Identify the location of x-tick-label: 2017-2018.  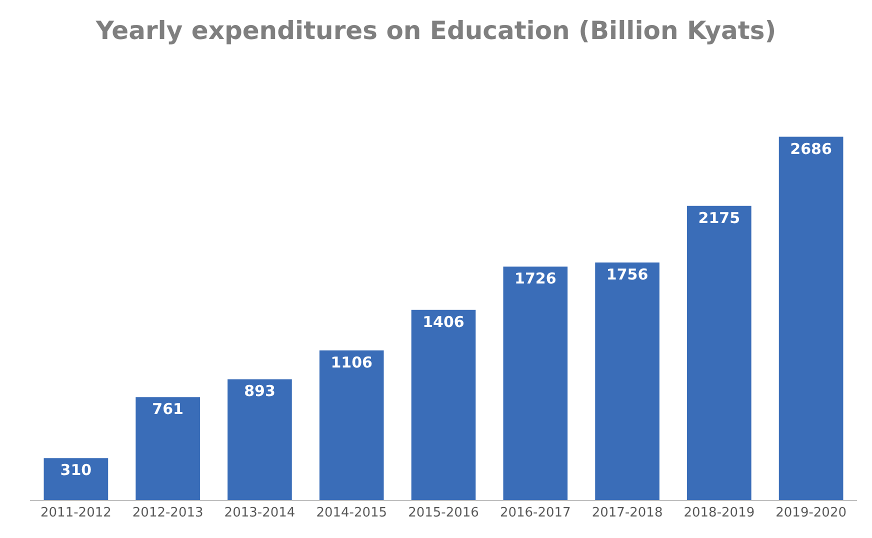
(627, 513).